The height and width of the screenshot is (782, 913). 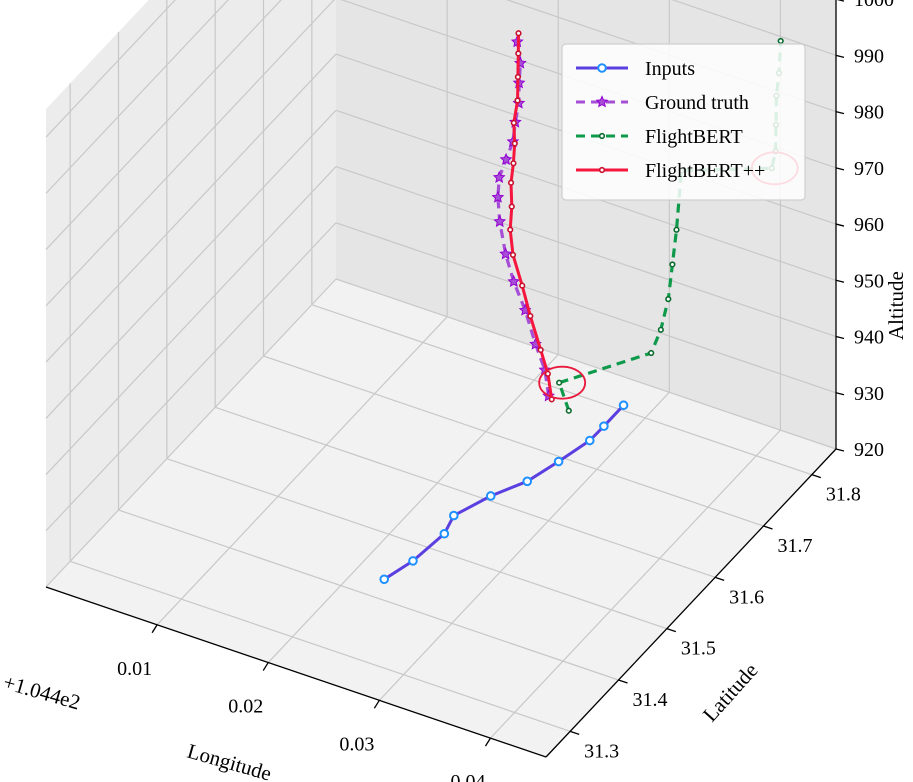 What do you see at coordinates (601, 751) in the screenshot?
I see `y-tick-label: 31.3` at bounding box center [601, 751].